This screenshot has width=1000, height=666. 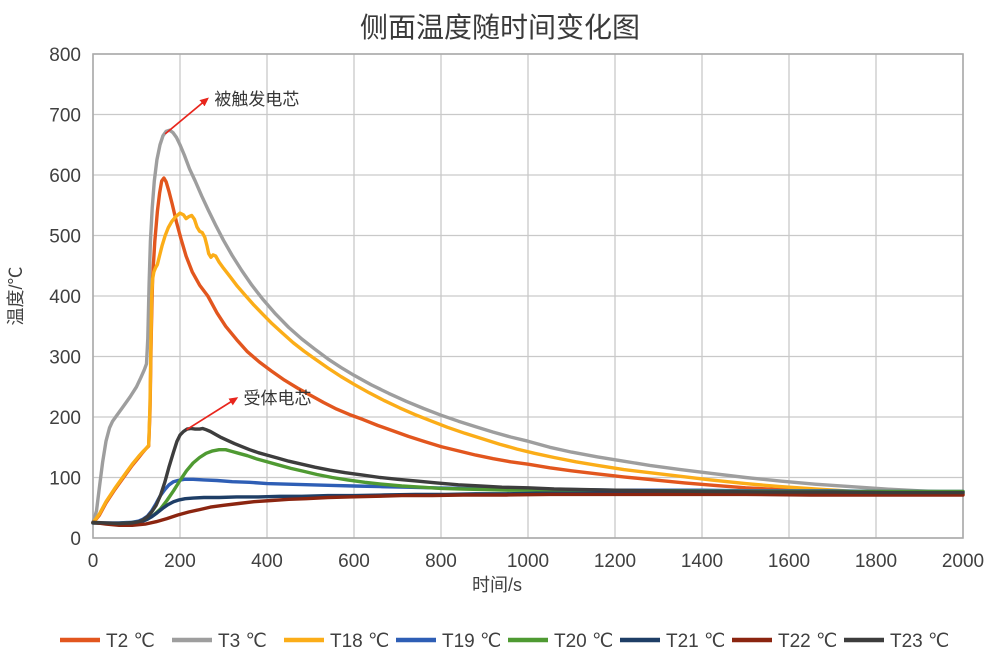 I want to click on x-axis-title: 时间/s, so click(x=497, y=585).